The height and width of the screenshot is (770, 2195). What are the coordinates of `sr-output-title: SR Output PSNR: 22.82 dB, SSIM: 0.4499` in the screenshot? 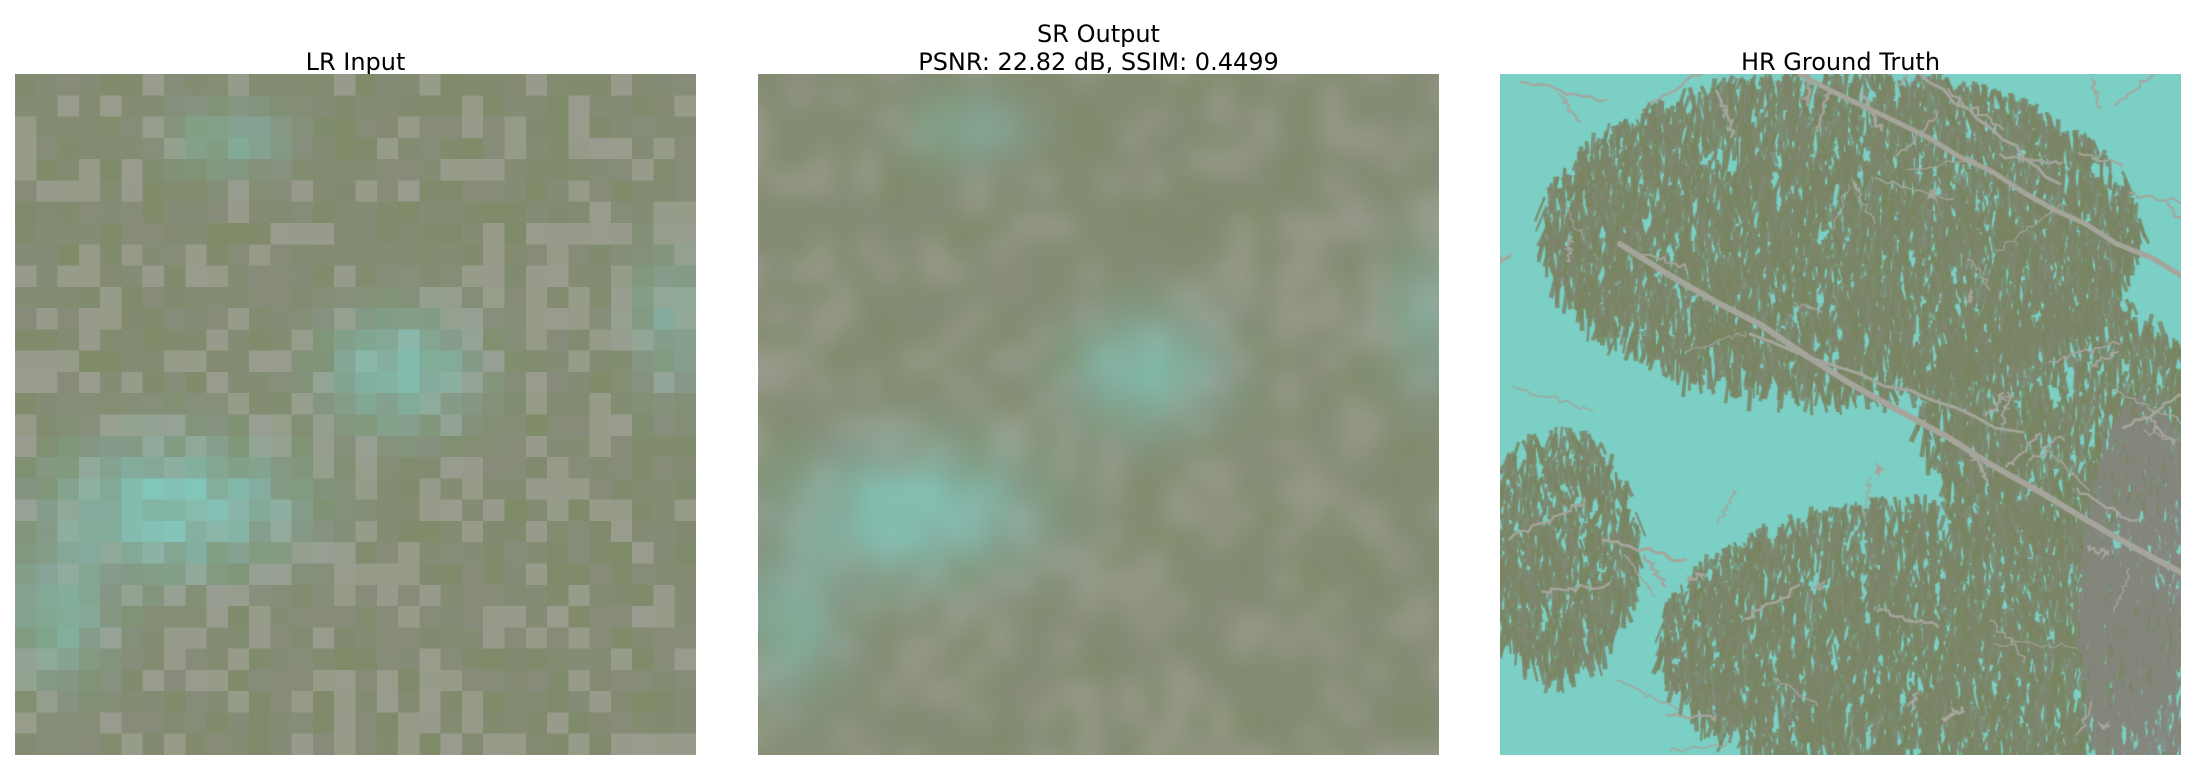 It's located at (1098, 48).